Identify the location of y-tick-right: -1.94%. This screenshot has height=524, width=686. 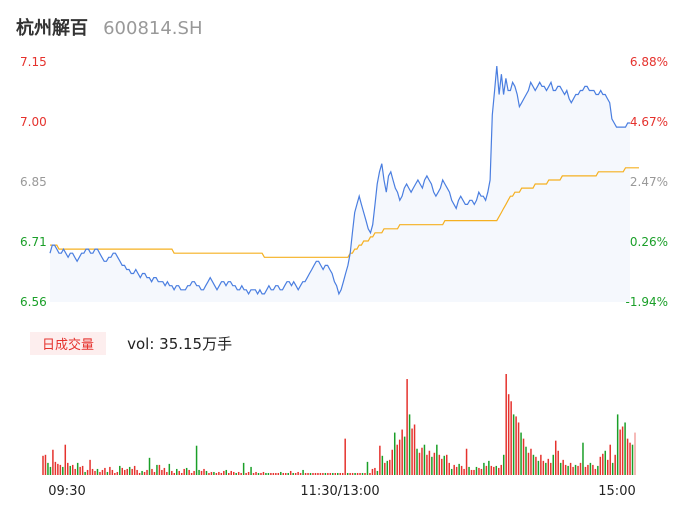
(647, 302).